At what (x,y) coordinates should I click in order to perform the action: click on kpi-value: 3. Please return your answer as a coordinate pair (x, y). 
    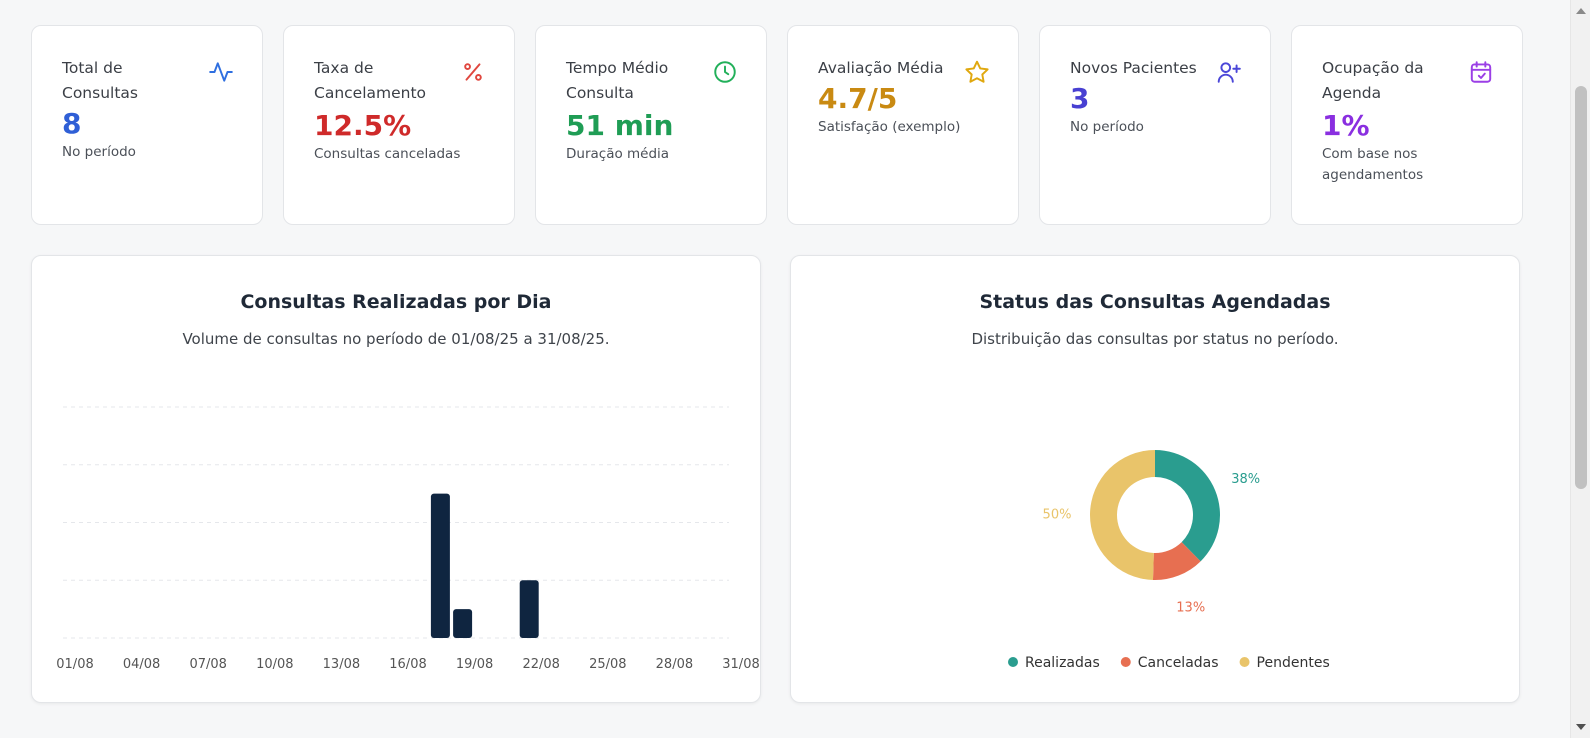
    Looking at the image, I should click on (1080, 98).